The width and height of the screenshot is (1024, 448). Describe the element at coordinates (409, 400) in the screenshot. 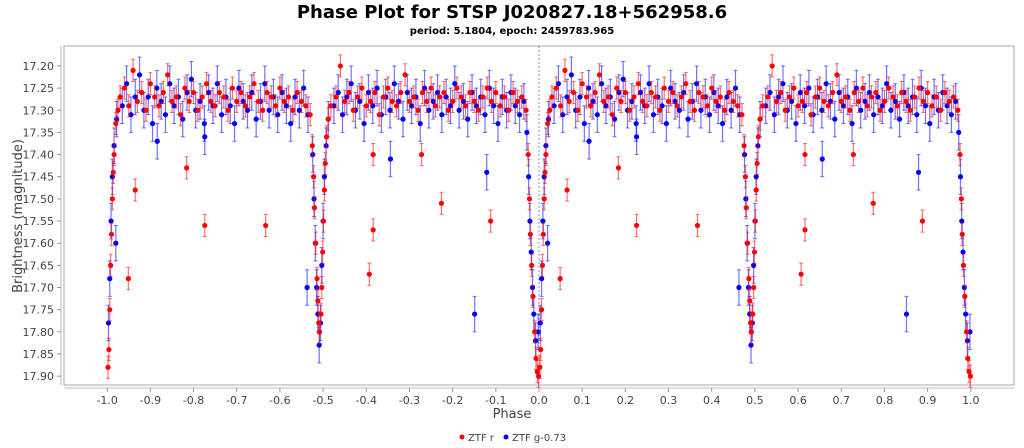

I see `x-tick-label: -0.3` at that location.